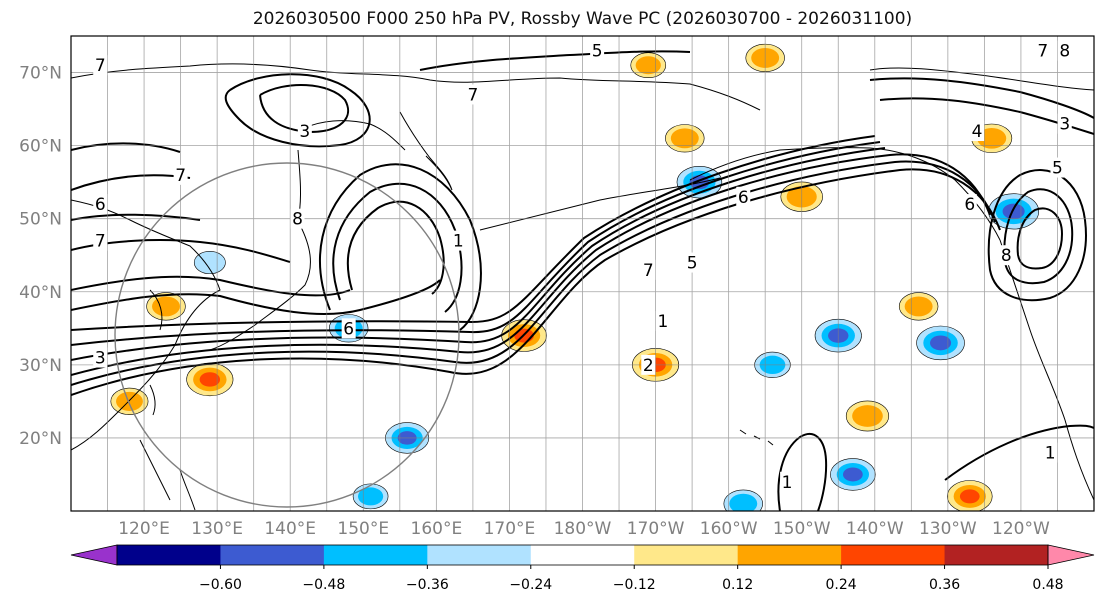 The image size is (1105, 604). I want to click on colorbar, so click(582, 555).